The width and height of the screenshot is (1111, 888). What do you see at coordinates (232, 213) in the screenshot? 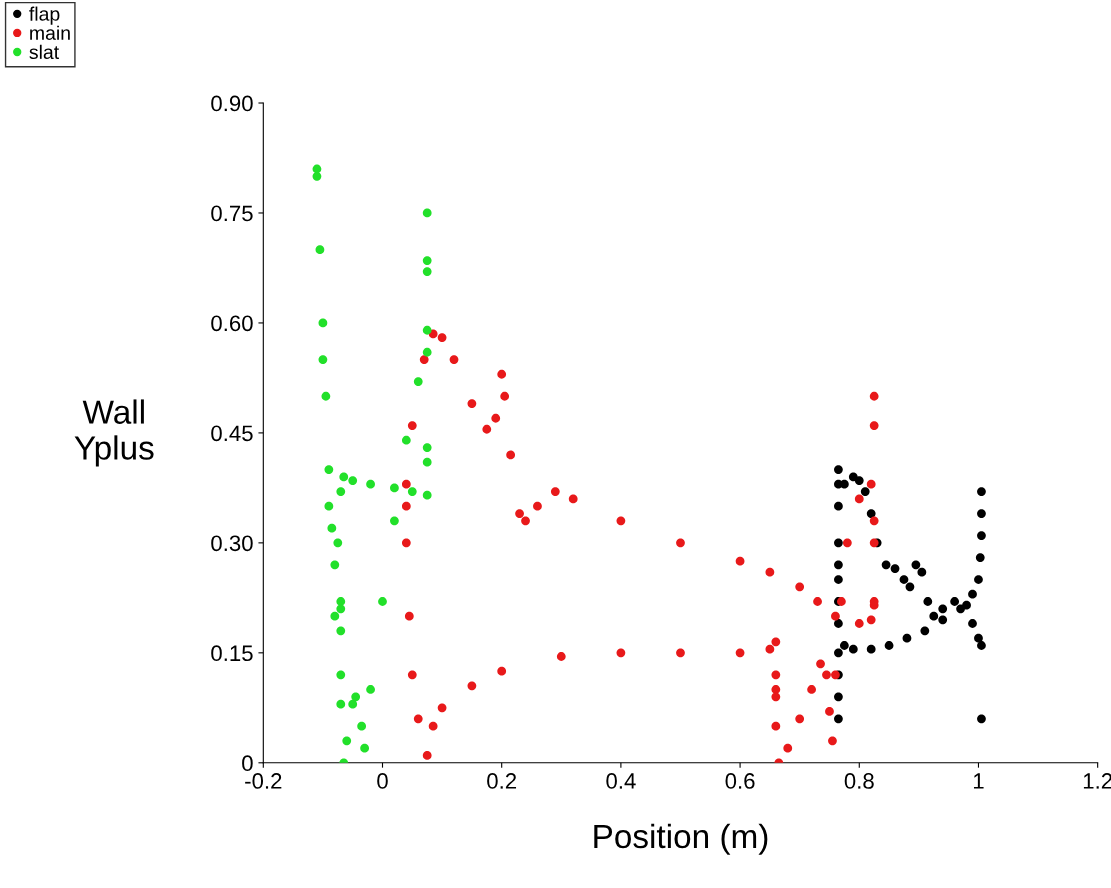
I see `y-tick-label: 0.75` at bounding box center [232, 213].